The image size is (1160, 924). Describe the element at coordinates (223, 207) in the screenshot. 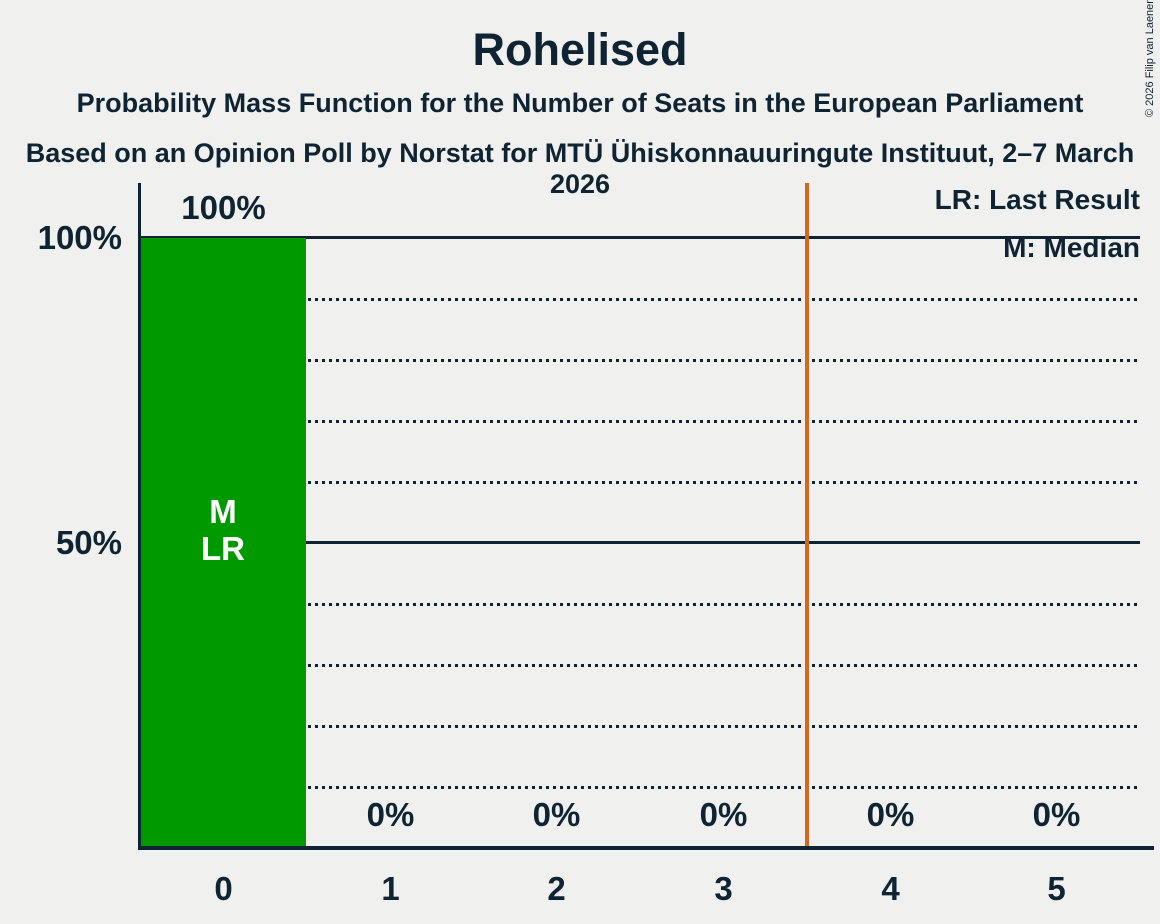

I see `bar-value-label-0: 100%` at that location.